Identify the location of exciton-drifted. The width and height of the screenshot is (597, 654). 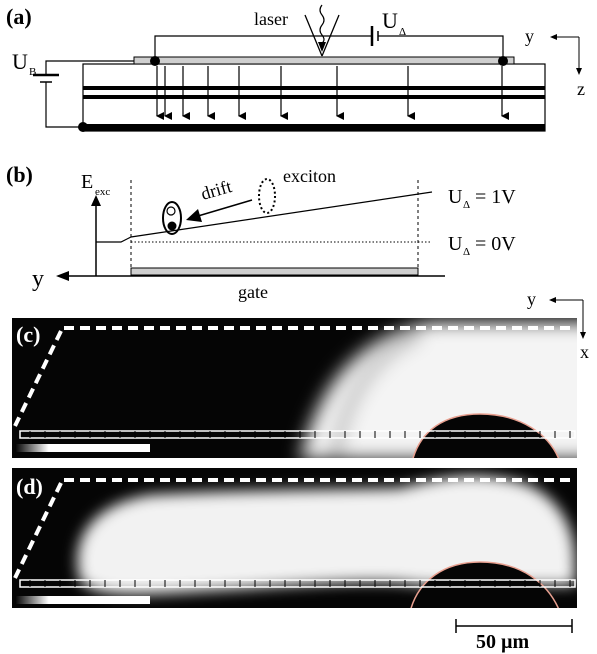
(172, 218).